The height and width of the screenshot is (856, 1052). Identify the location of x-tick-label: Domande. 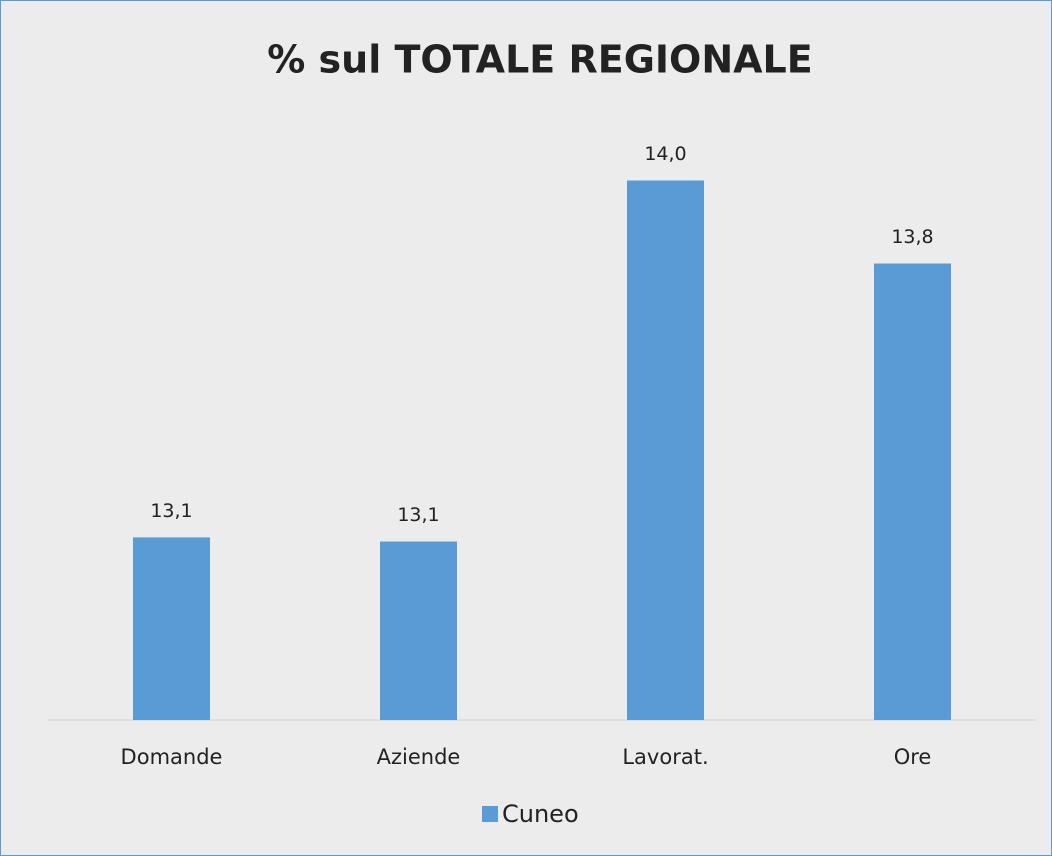
(172, 757).